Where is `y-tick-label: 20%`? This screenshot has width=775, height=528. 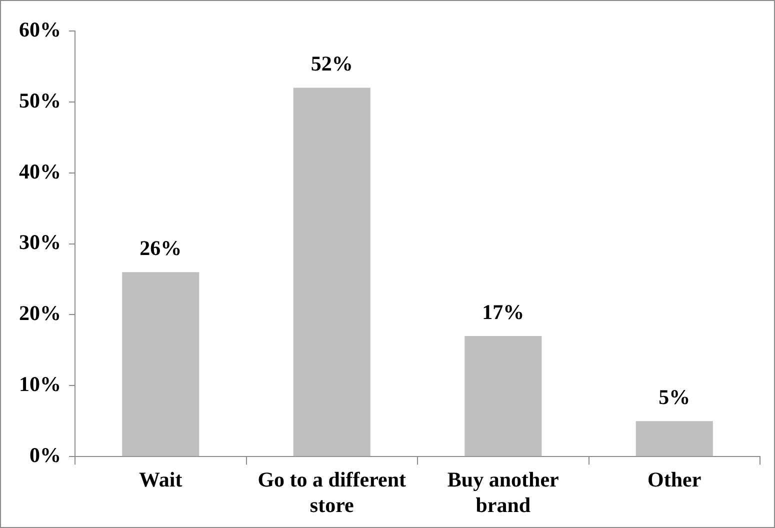
y-tick-label: 20% is located at coordinates (40, 313).